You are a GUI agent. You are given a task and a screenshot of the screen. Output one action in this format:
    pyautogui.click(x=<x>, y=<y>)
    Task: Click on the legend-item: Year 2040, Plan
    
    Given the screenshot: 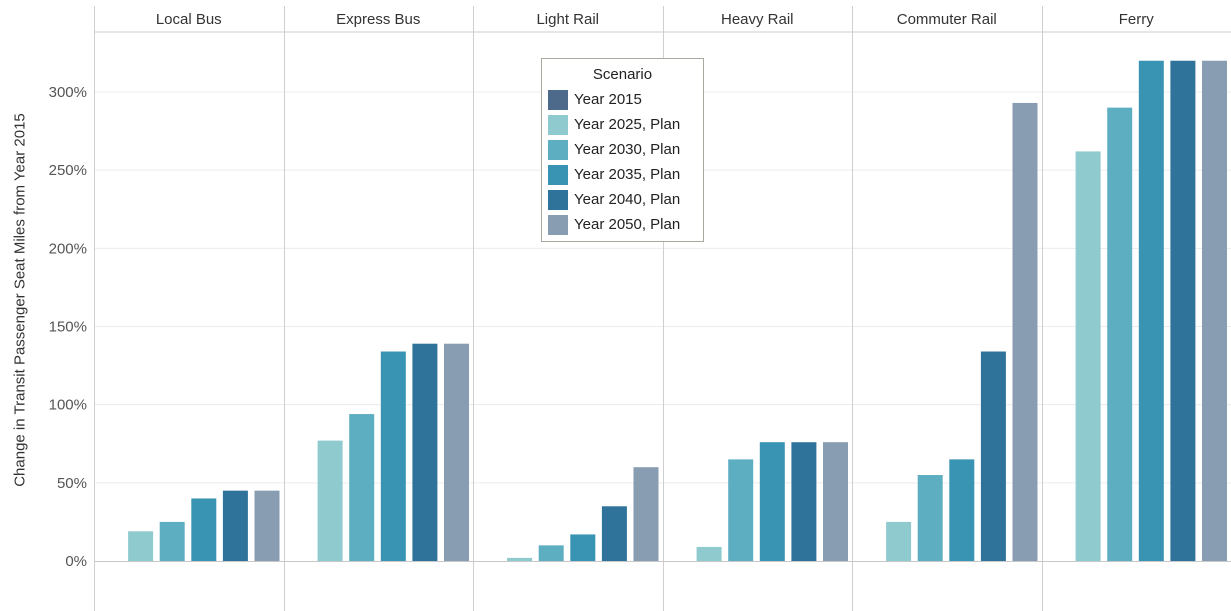 What is the action you would take?
    pyautogui.click(x=622, y=199)
    